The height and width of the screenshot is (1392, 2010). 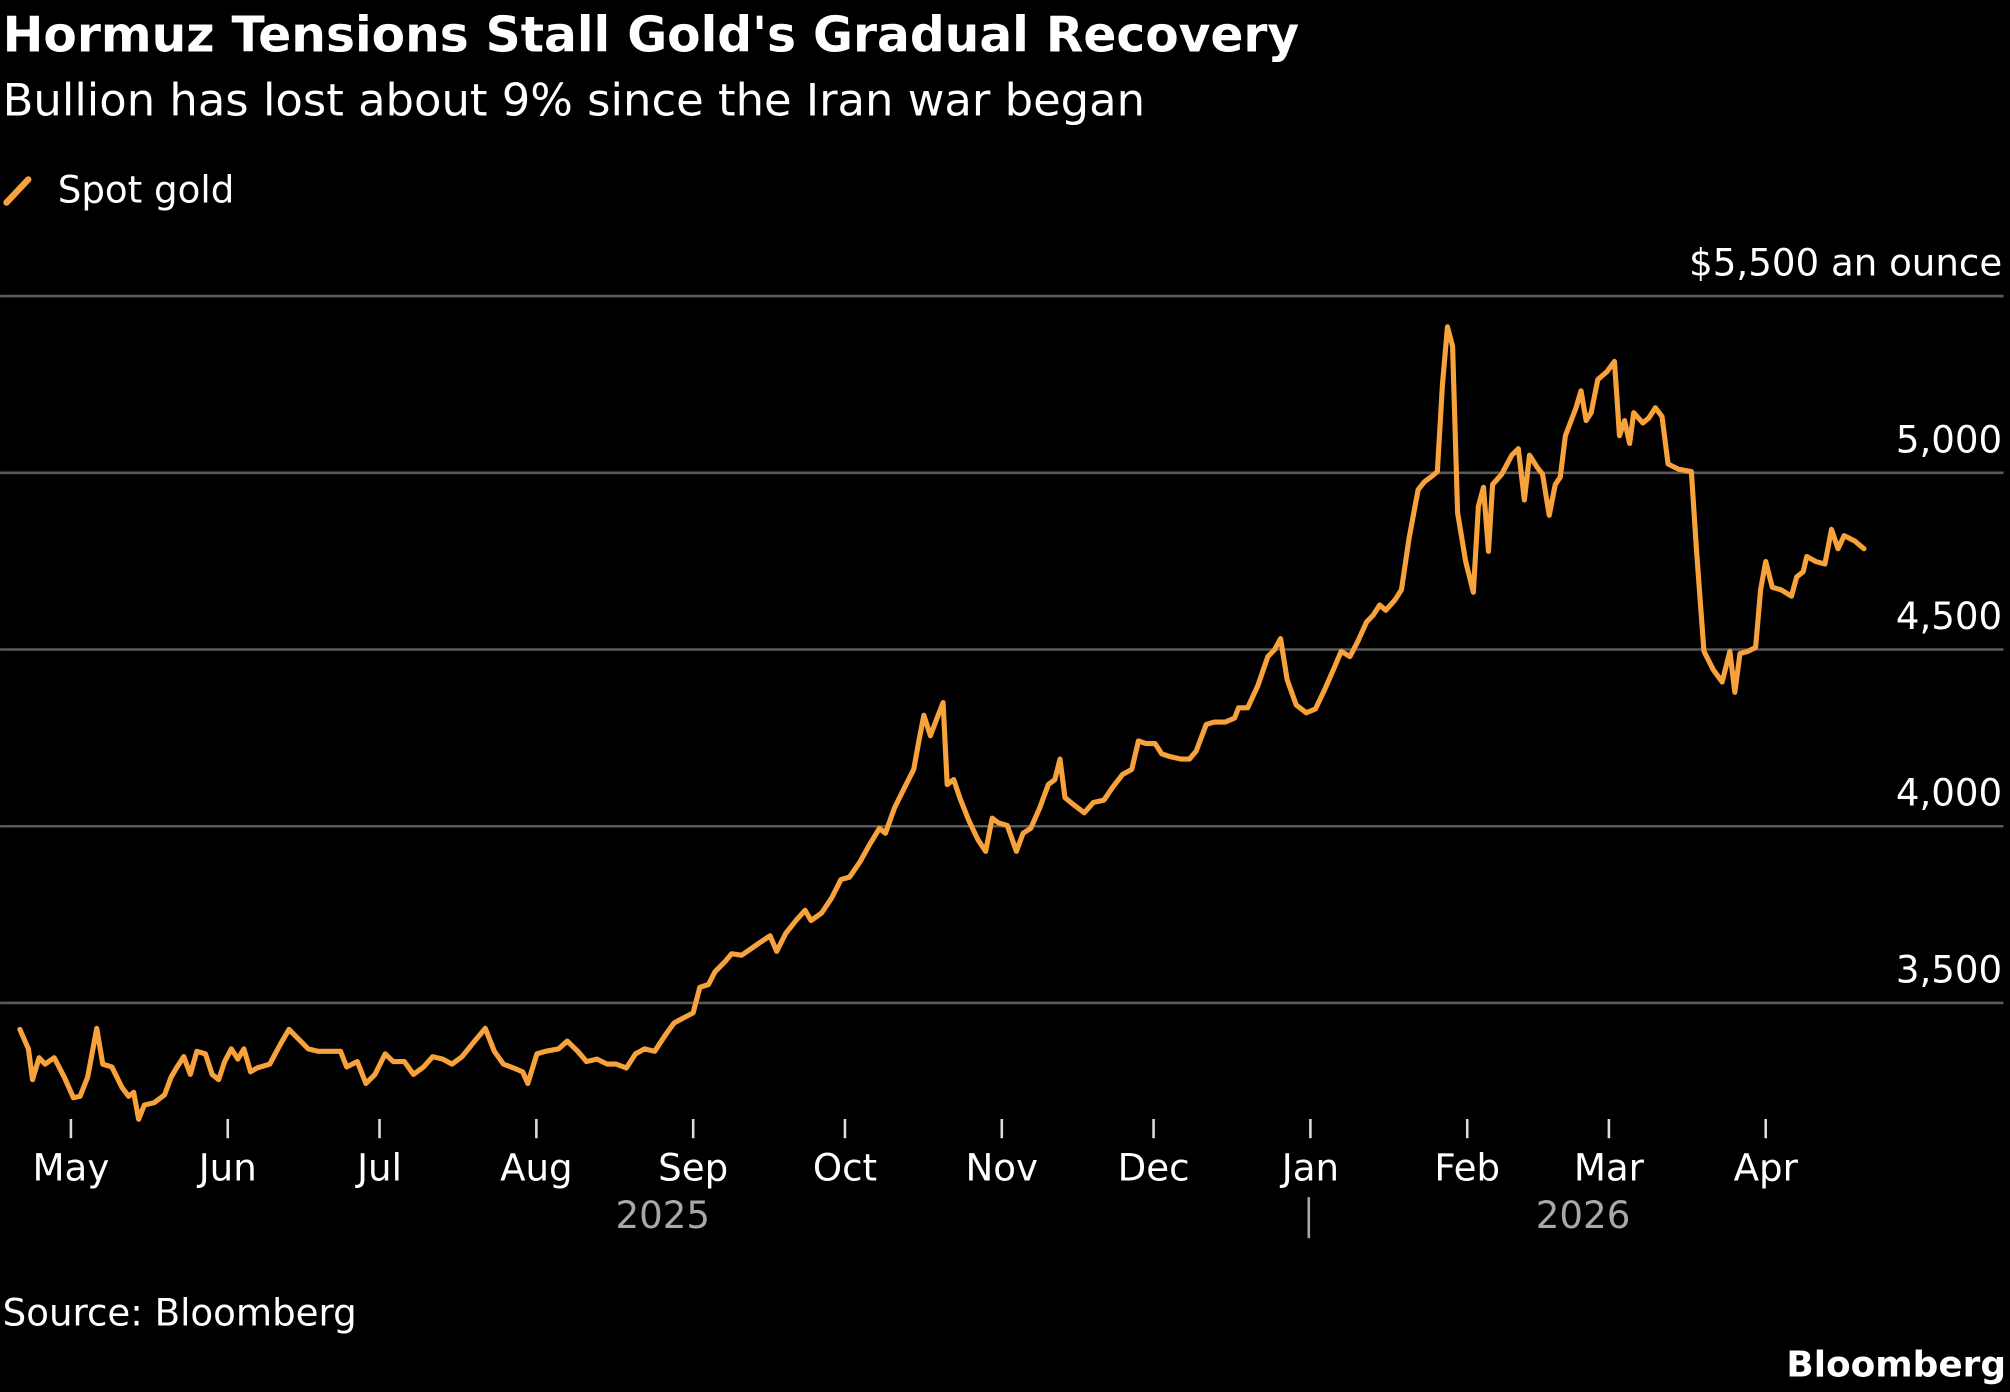 What do you see at coordinates (1896, 1365) in the screenshot?
I see `credit: Bloomberg` at bounding box center [1896, 1365].